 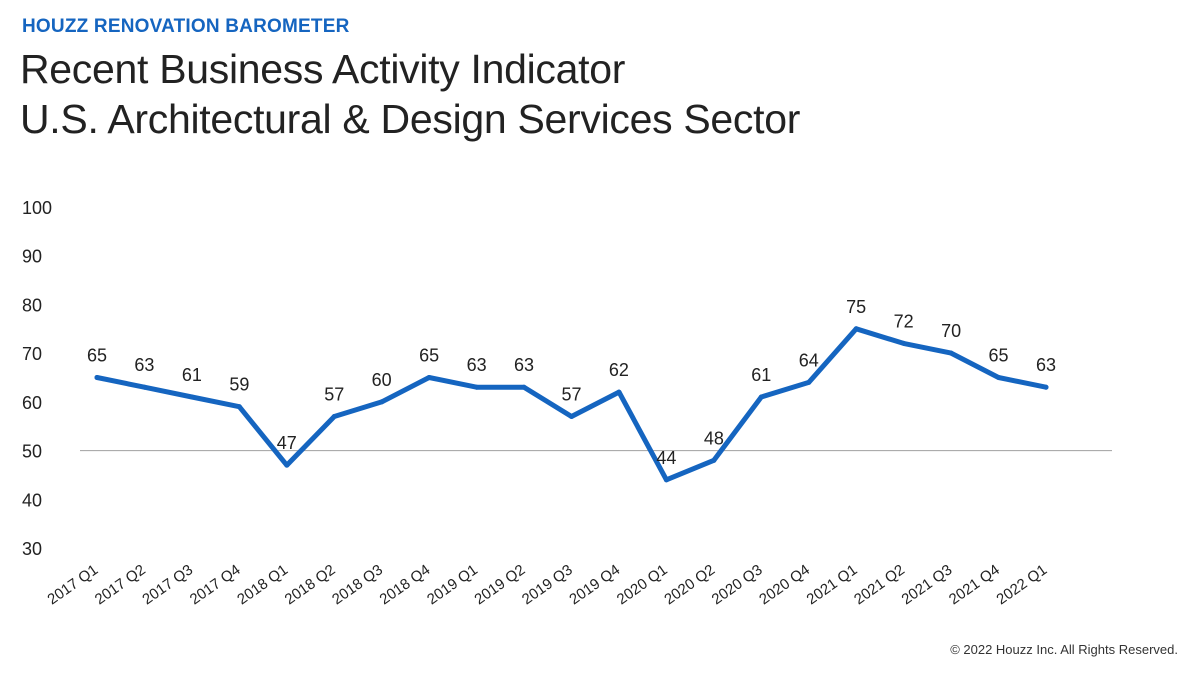 I want to click on x-tick-label: 2018 Q3, so click(x=357, y=584).